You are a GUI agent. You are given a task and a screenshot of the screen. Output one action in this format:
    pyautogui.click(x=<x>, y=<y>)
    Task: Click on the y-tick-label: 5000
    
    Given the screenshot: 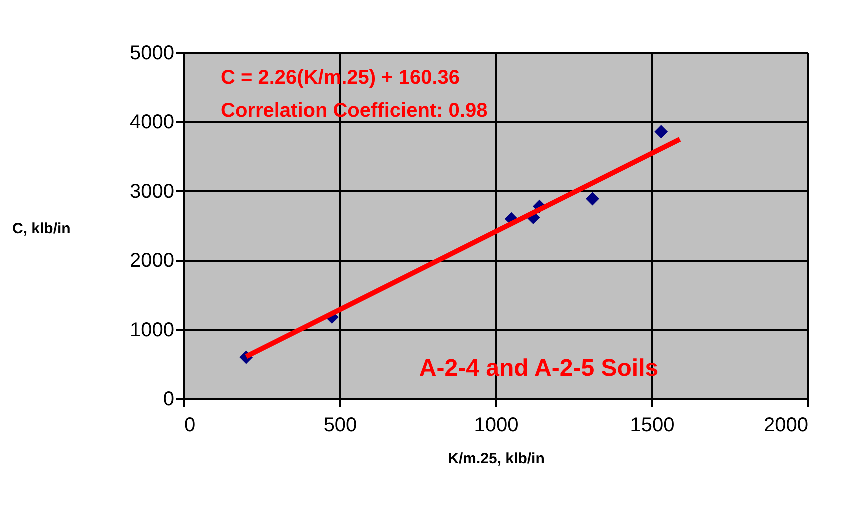 What is the action you would take?
    pyautogui.click(x=152, y=53)
    